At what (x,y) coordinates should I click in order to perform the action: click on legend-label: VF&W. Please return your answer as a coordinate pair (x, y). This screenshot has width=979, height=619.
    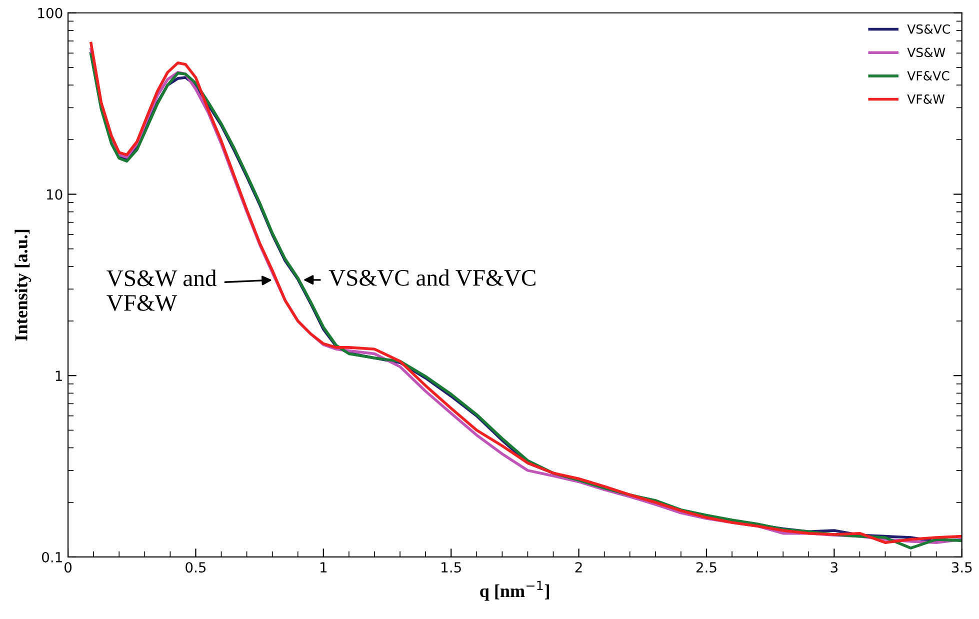
    Looking at the image, I should click on (926, 99).